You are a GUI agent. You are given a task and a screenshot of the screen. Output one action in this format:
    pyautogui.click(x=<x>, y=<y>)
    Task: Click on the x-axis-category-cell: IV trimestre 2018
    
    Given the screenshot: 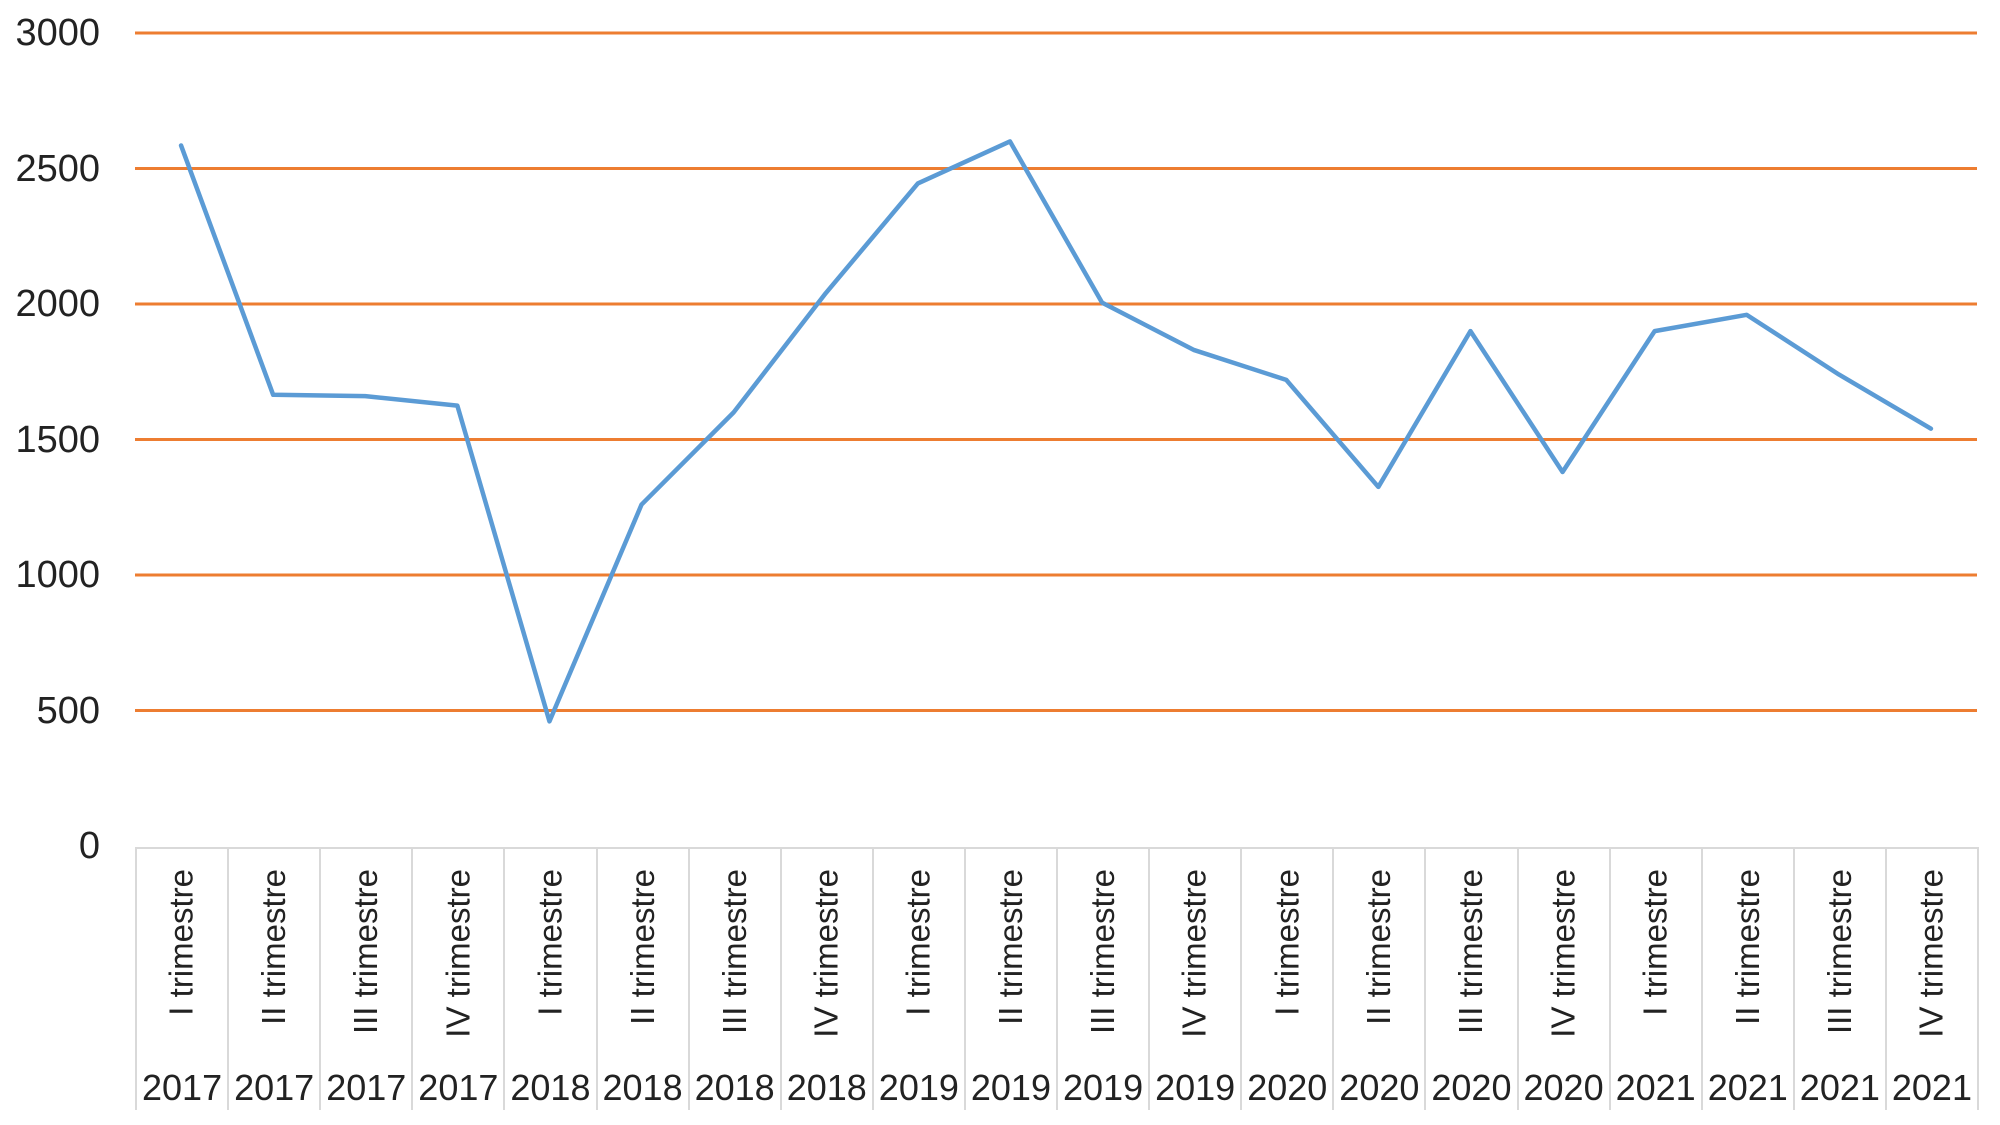 What is the action you would take?
    pyautogui.click(x=825, y=979)
    